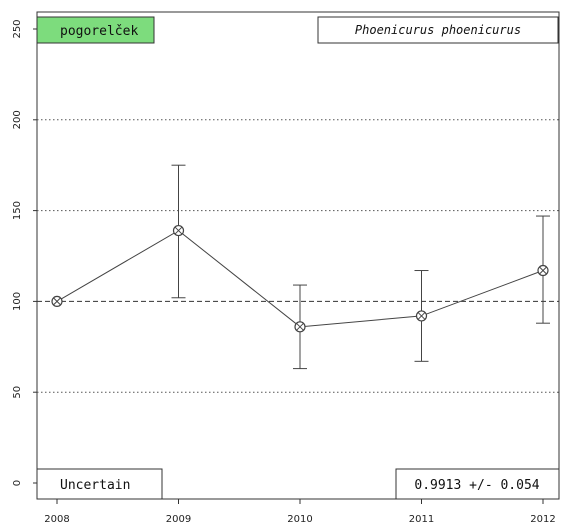 This screenshot has height=527, width=563. What do you see at coordinates (95, 485) in the screenshot?
I see `trend-class-label: Uncertain` at bounding box center [95, 485].